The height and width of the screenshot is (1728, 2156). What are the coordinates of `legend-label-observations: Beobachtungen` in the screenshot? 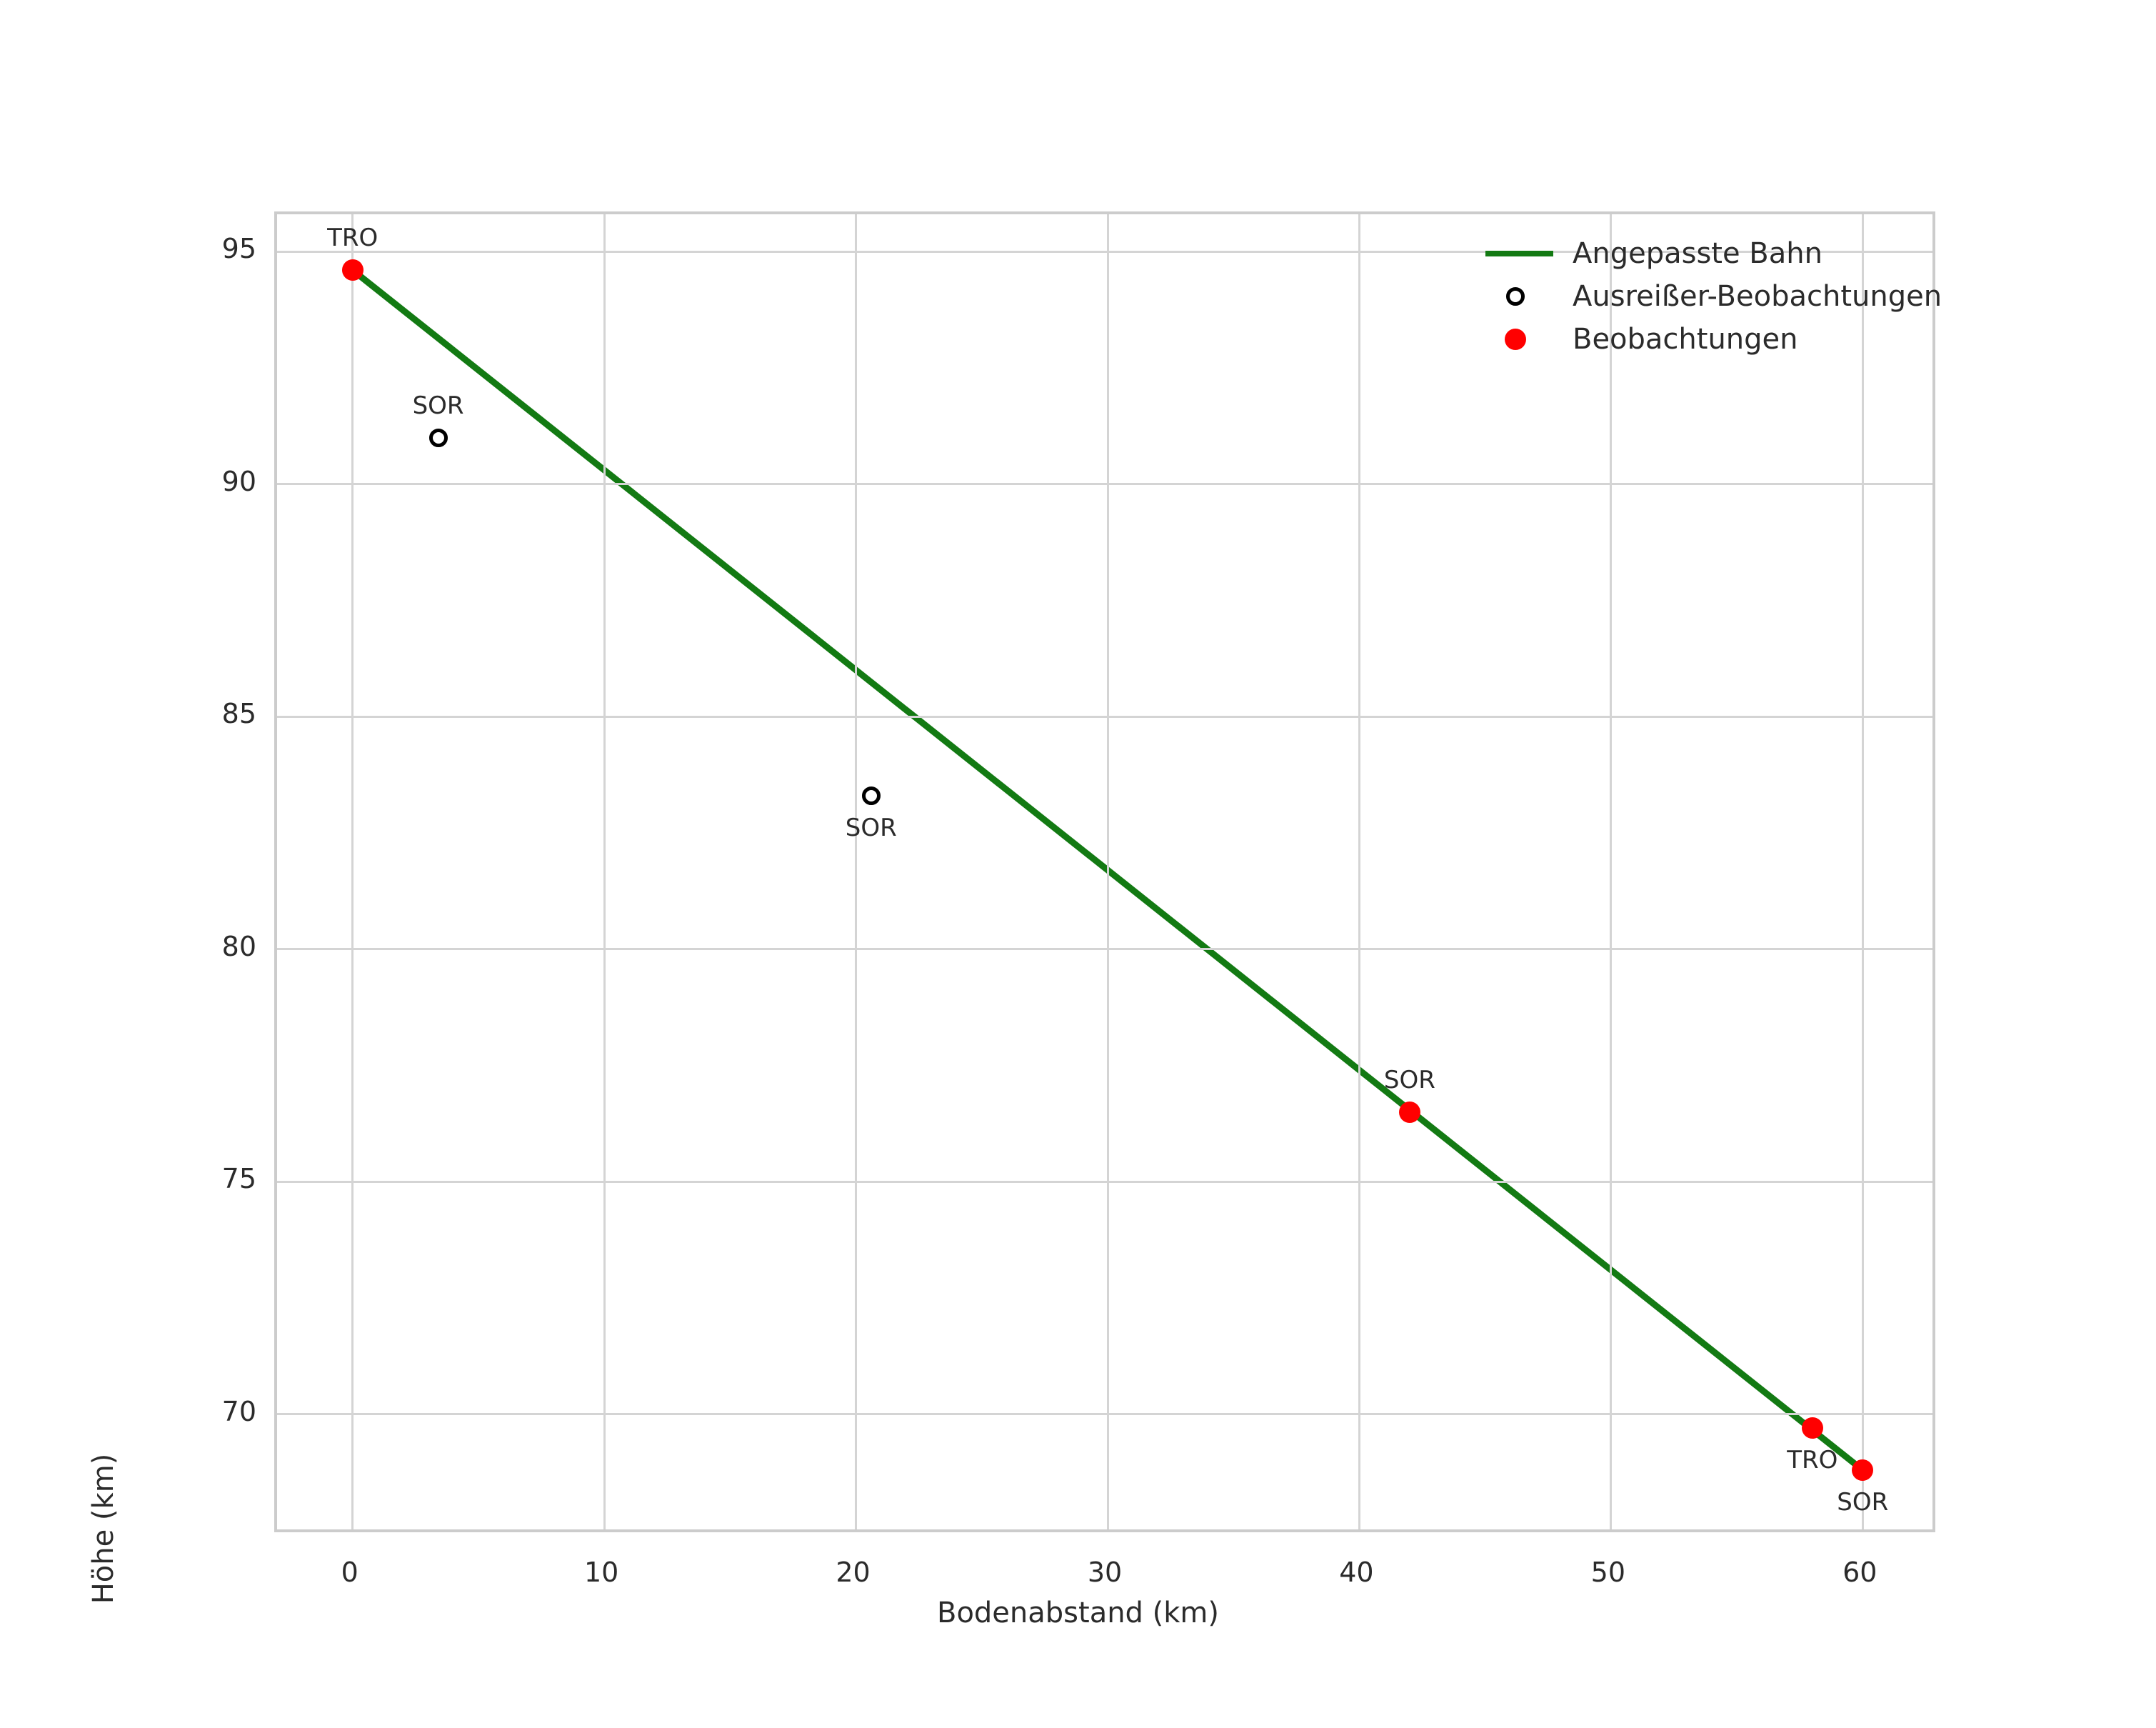 It's located at (1686, 339).